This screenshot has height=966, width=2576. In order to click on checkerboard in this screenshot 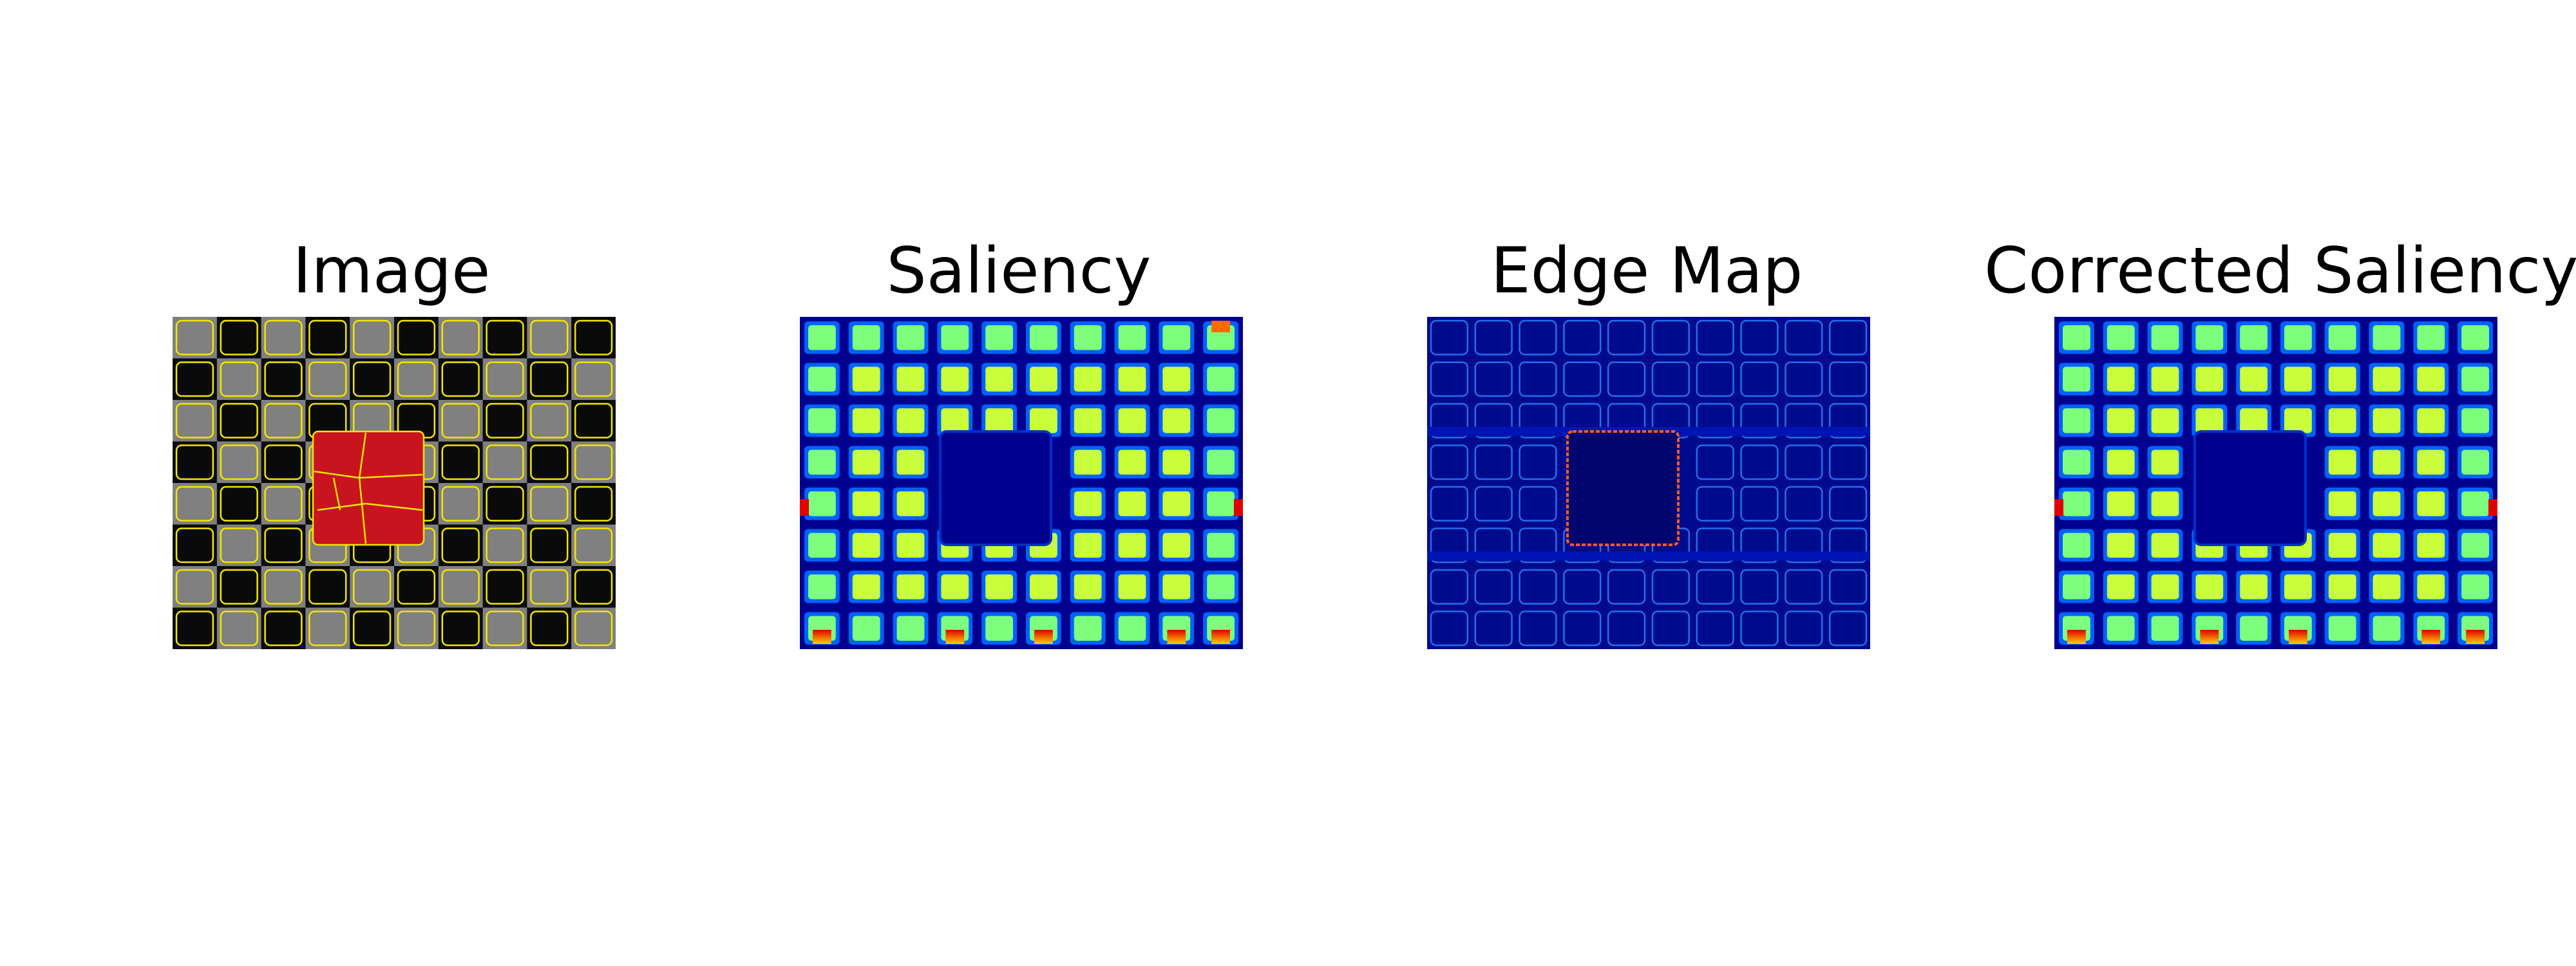, I will do `click(395, 483)`.